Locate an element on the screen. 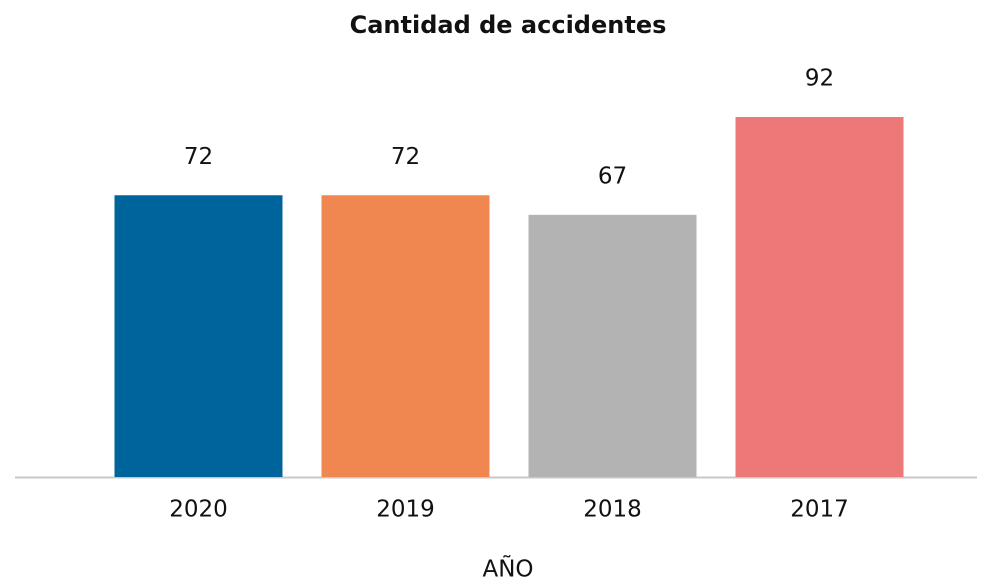 The image size is (991, 586). x-tick-label: 2017 is located at coordinates (819, 510).